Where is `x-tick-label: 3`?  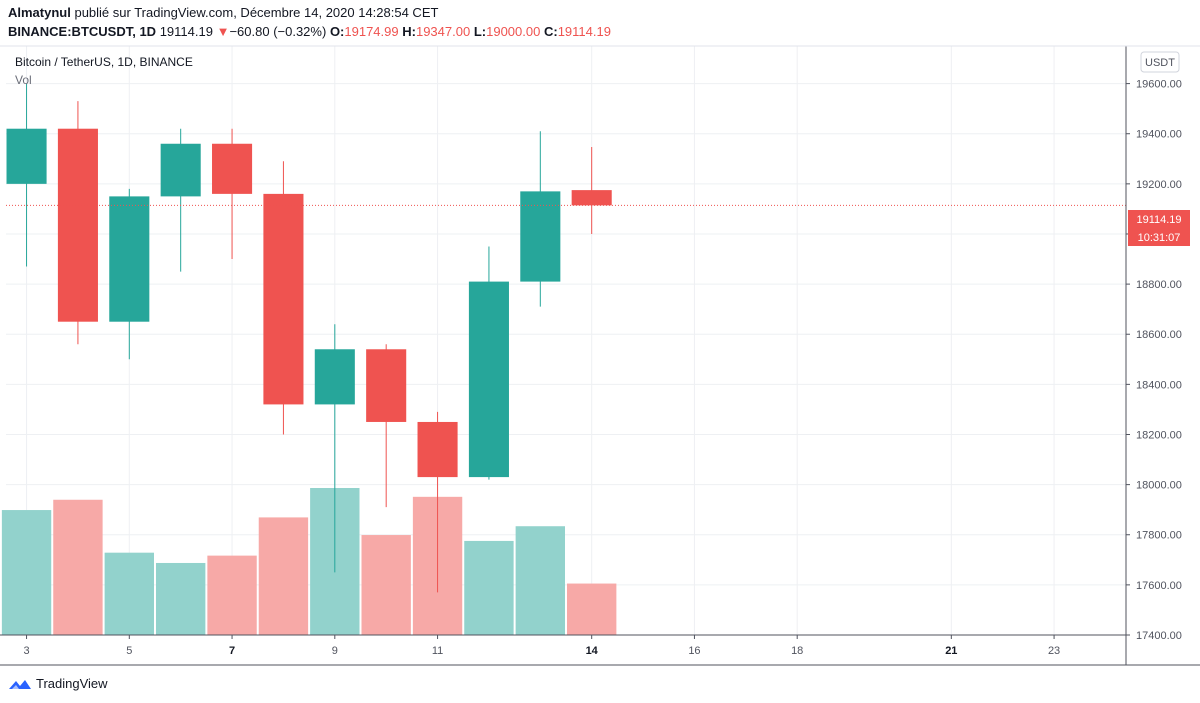 x-tick-label: 3 is located at coordinates (26, 651).